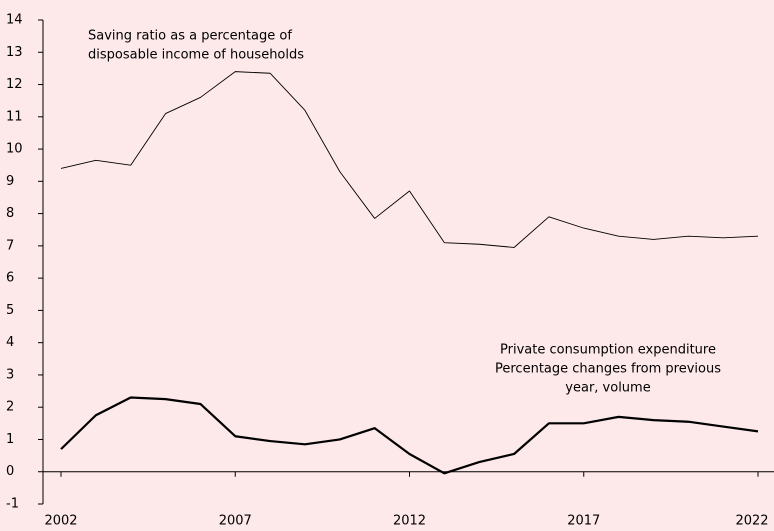 The image size is (774, 531). I want to click on y-tick-label: -1, so click(12, 504).